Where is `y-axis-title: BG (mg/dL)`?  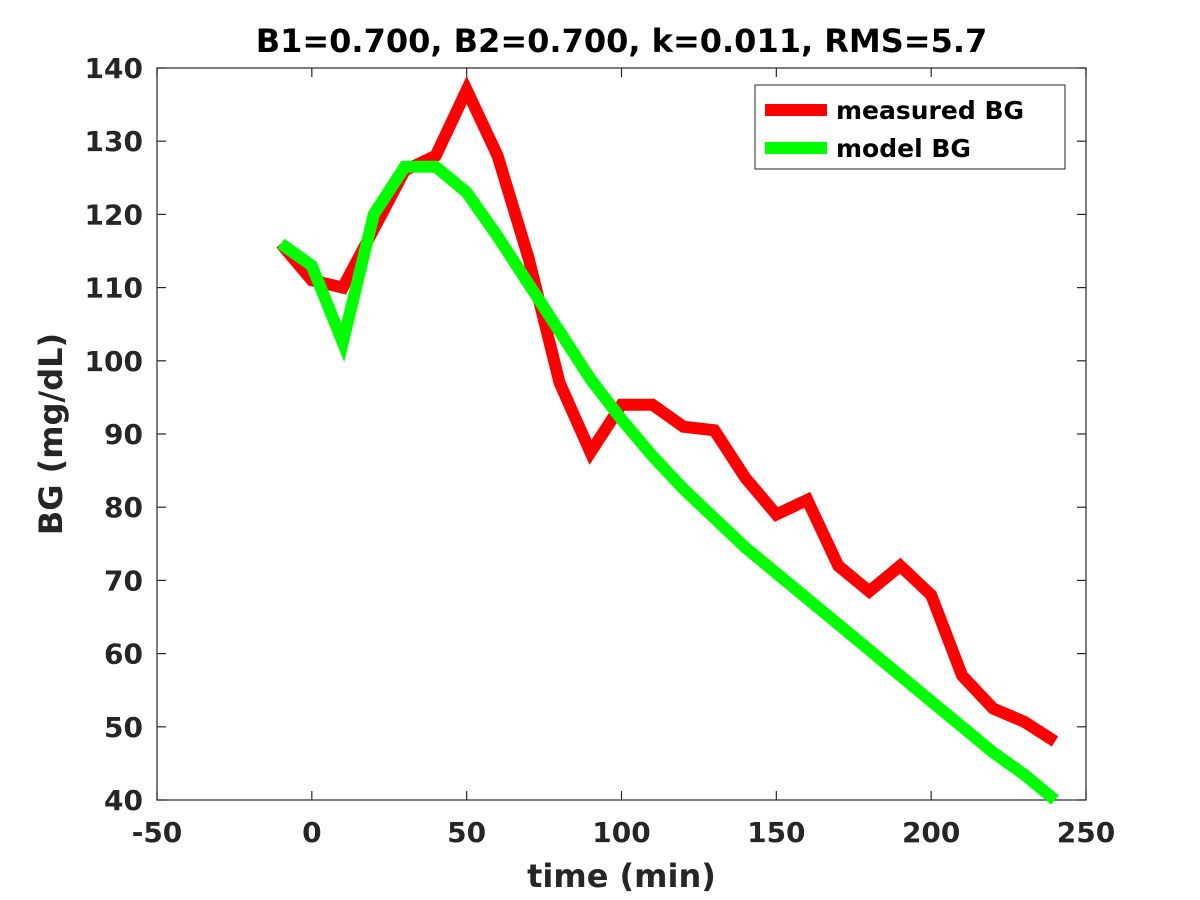 y-axis-title: BG (mg/dL) is located at coordinates (51, 434).